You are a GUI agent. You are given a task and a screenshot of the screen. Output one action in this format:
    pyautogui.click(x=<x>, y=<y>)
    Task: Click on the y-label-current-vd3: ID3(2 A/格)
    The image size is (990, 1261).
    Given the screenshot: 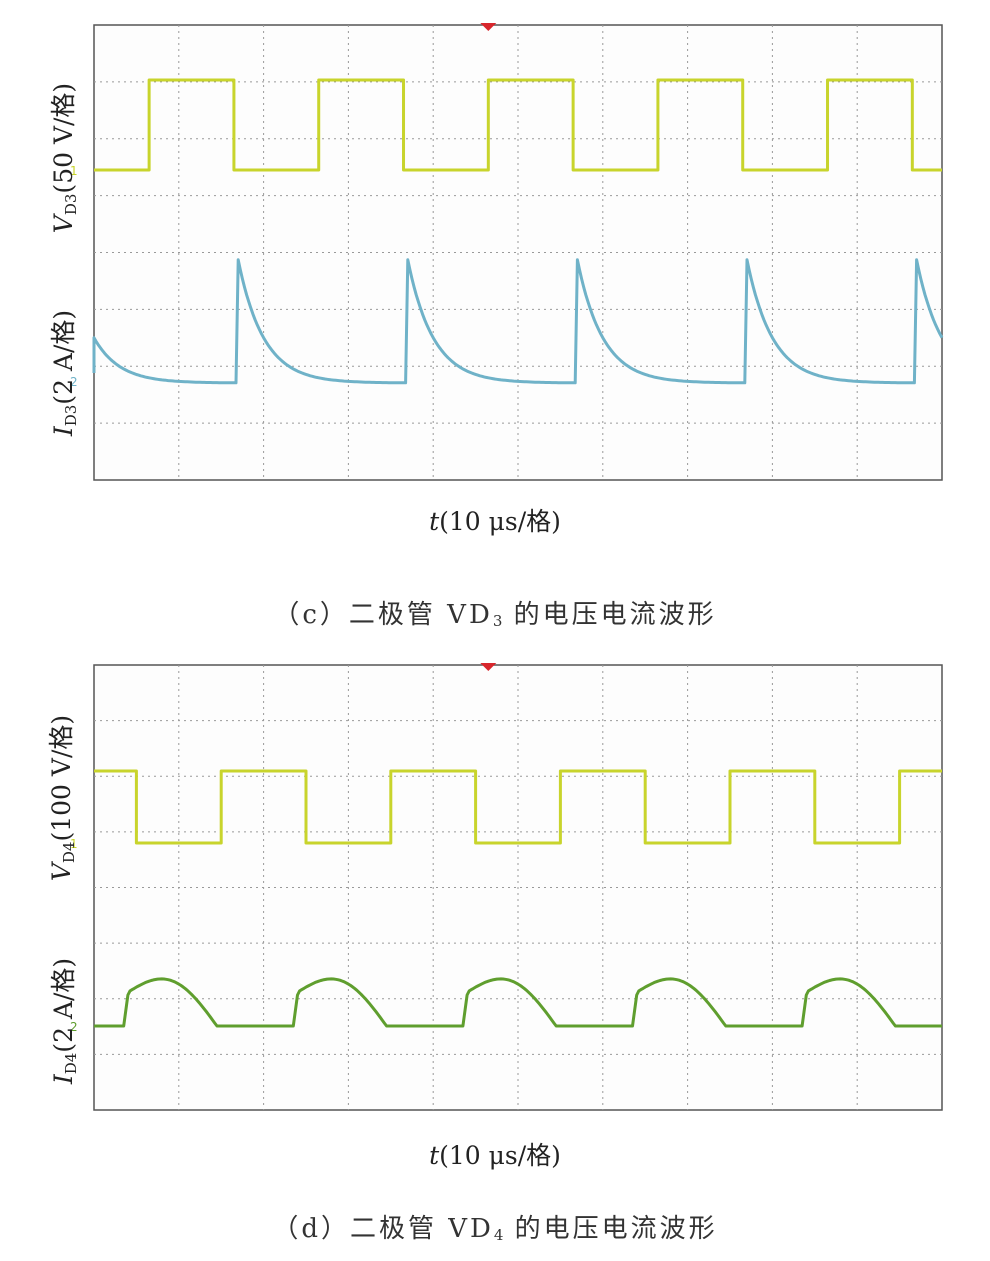 What is the action you would take?
    pyautogui.click(x=64, y=373)
    